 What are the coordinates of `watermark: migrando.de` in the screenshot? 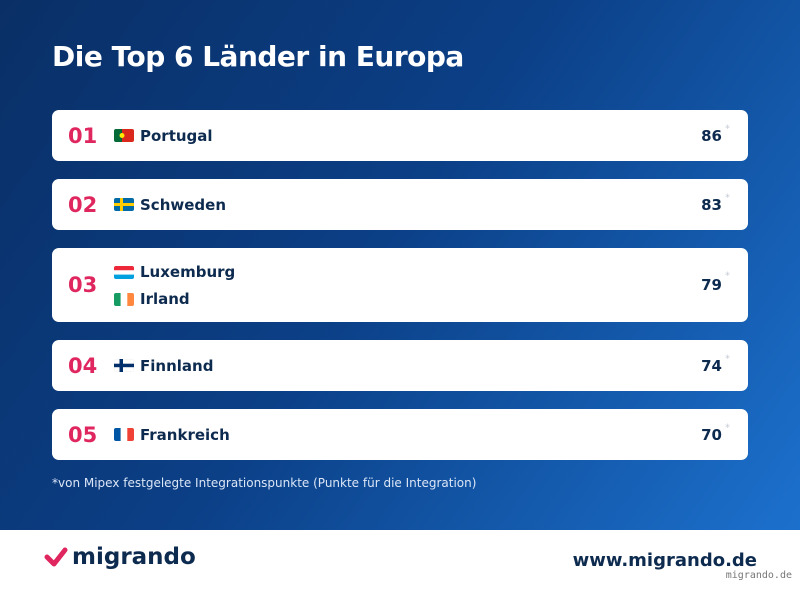 It's located at (758, 575).